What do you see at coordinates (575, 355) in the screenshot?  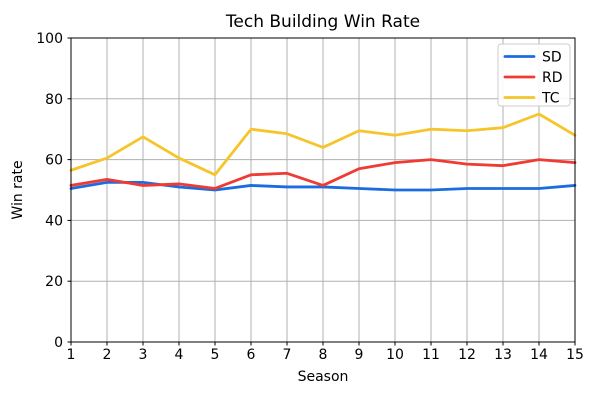 I see `x-tick-label-15: 15` at bounding box center [575, 355].